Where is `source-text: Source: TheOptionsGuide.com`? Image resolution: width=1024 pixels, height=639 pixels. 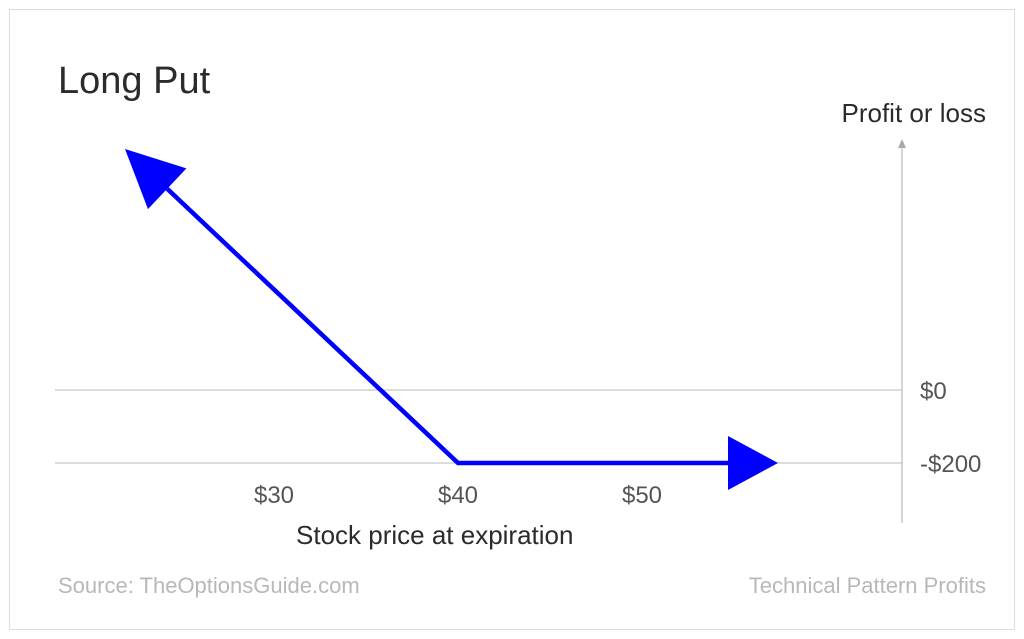
source-text: Source: TheOptionsGuide.com is located at coordinates (209, 585).